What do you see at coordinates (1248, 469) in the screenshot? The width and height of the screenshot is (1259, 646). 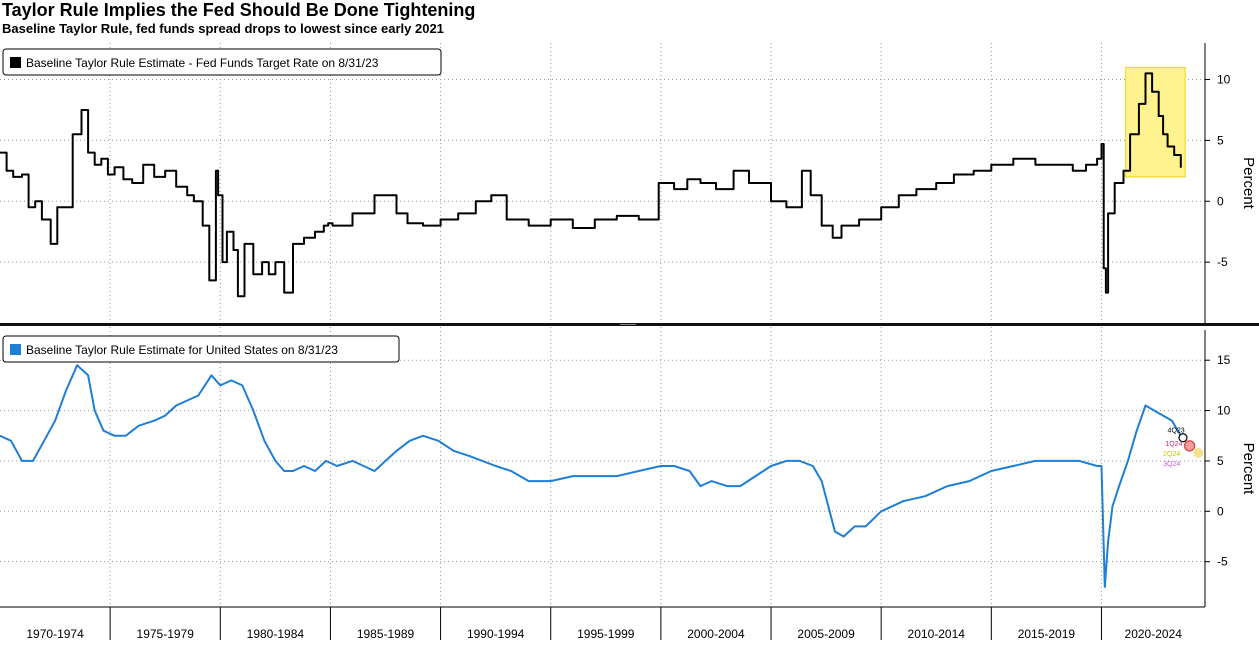 I see `y-axis-label: Percent` at bounding box center [1248, 469].